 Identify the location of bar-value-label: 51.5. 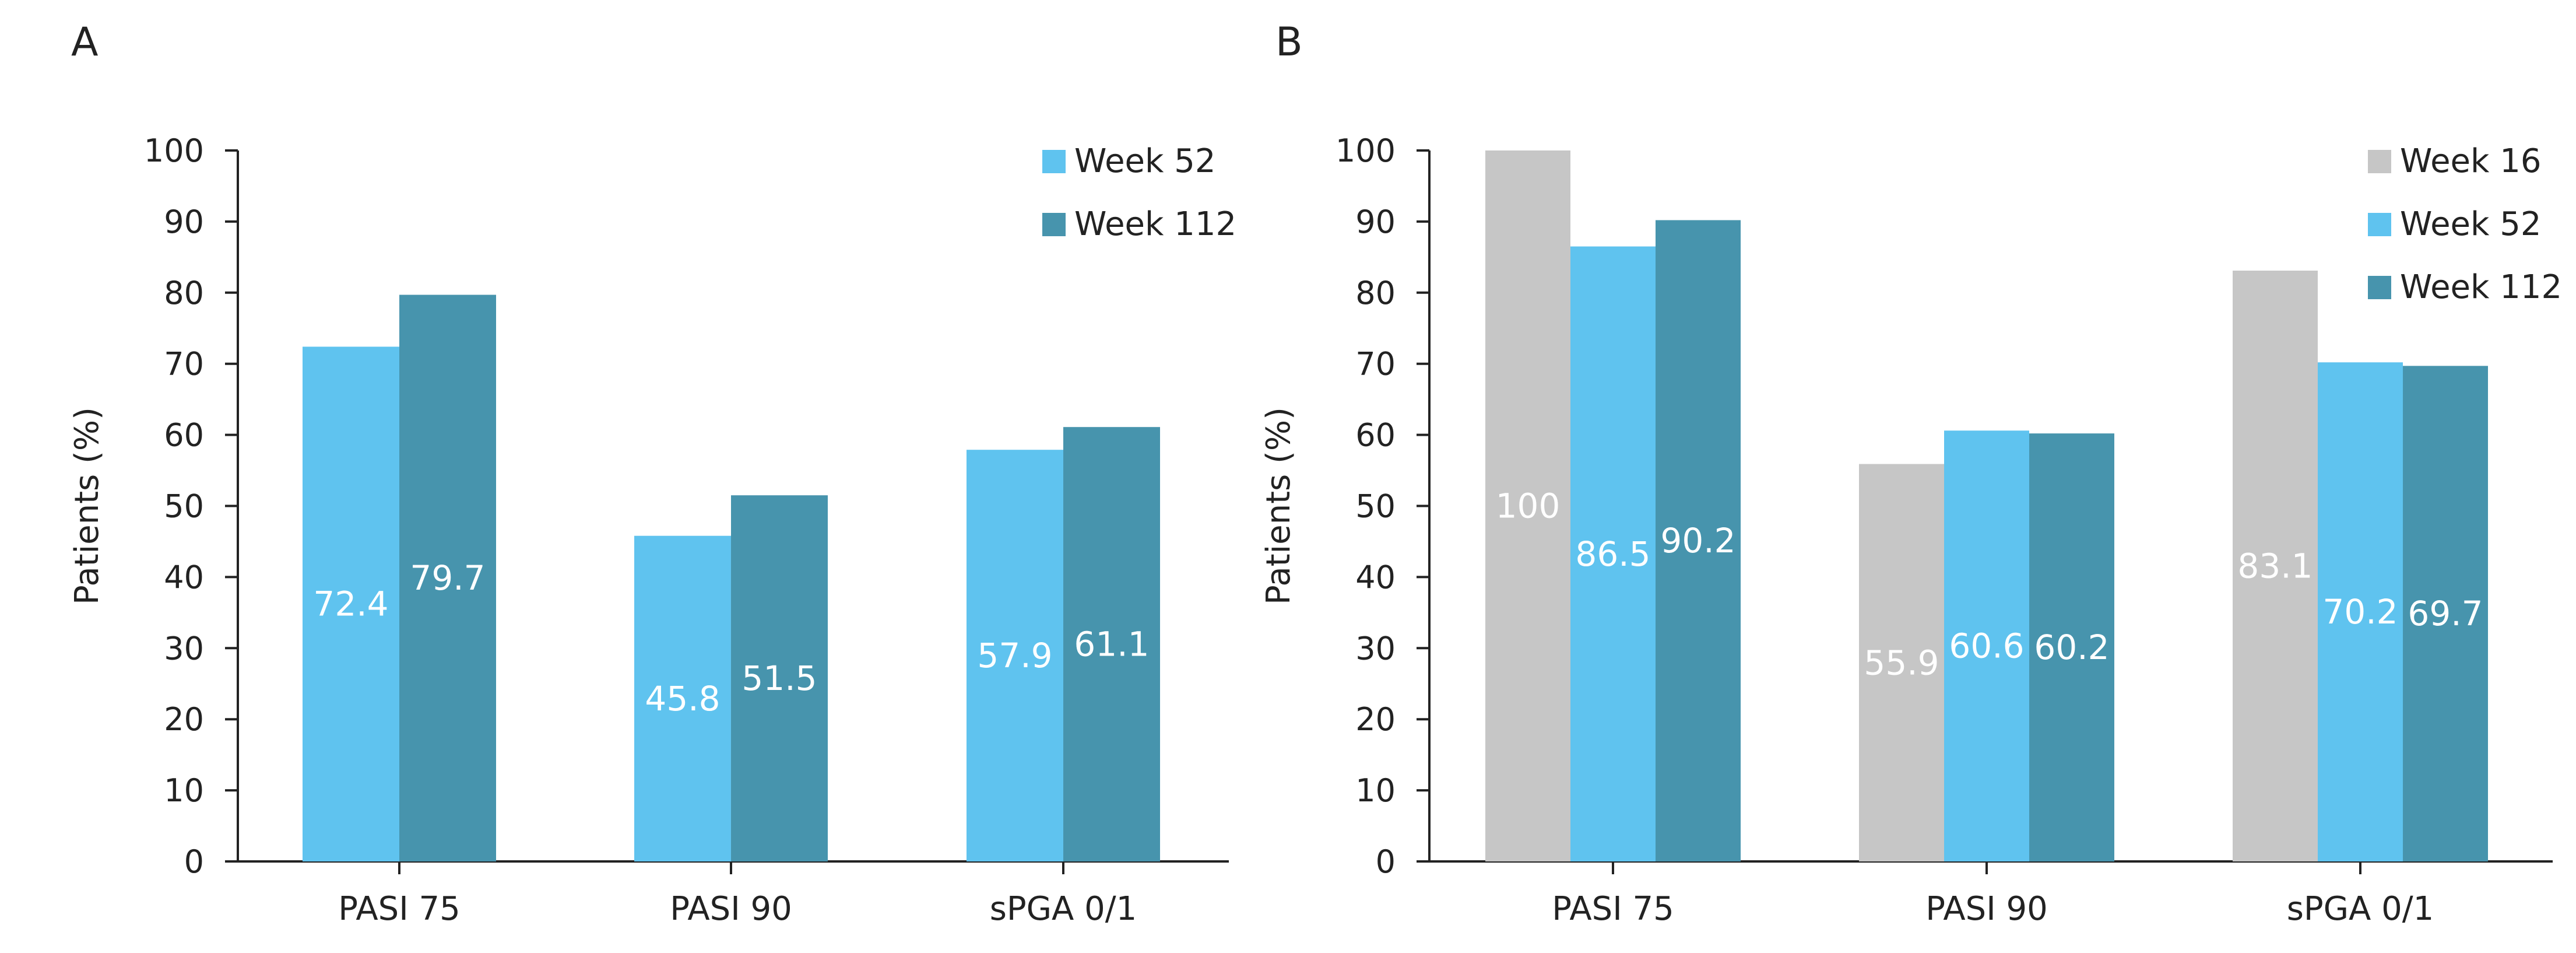
(779, 678).